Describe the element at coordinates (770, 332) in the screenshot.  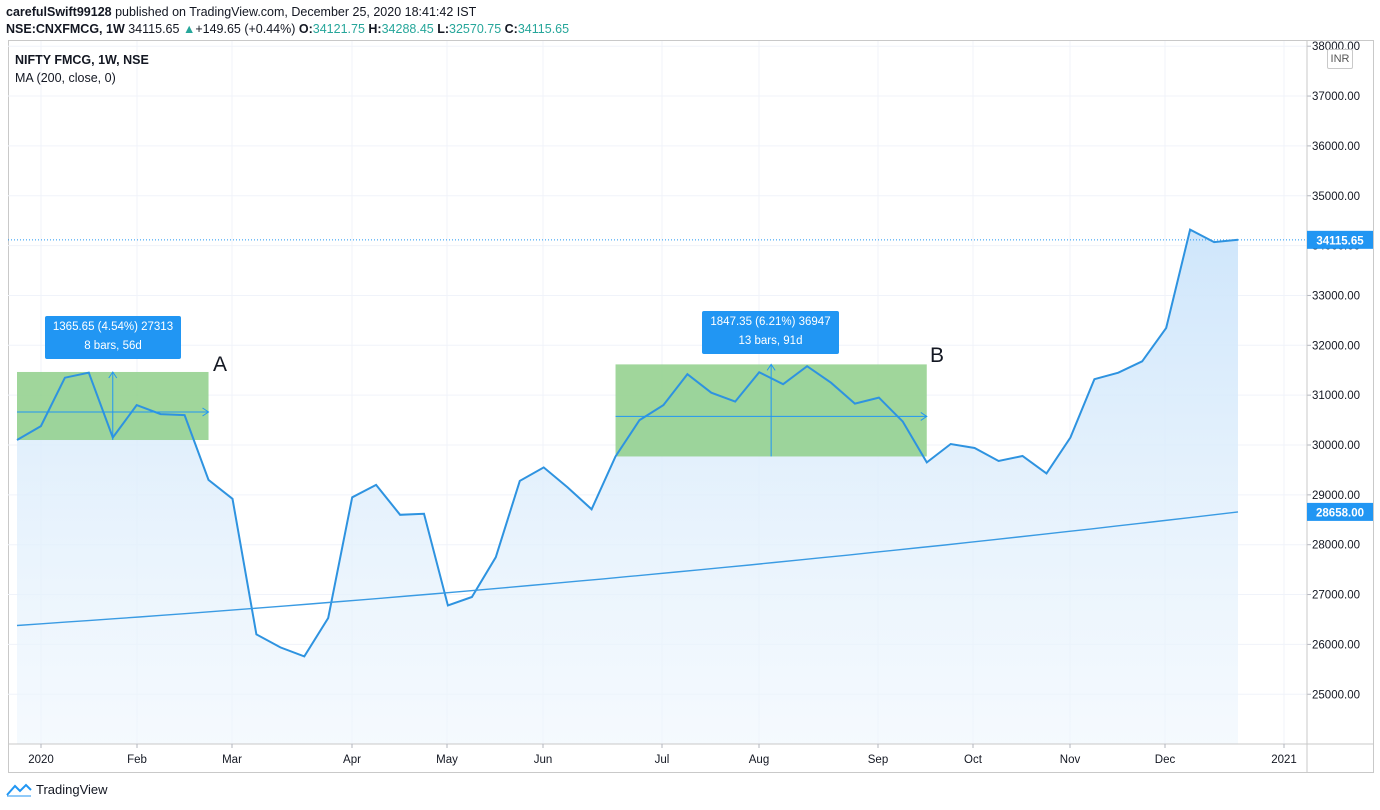
I see `range-label-b: 1847.35 (6.21%) 36947 13 bars, 91d` at that location.